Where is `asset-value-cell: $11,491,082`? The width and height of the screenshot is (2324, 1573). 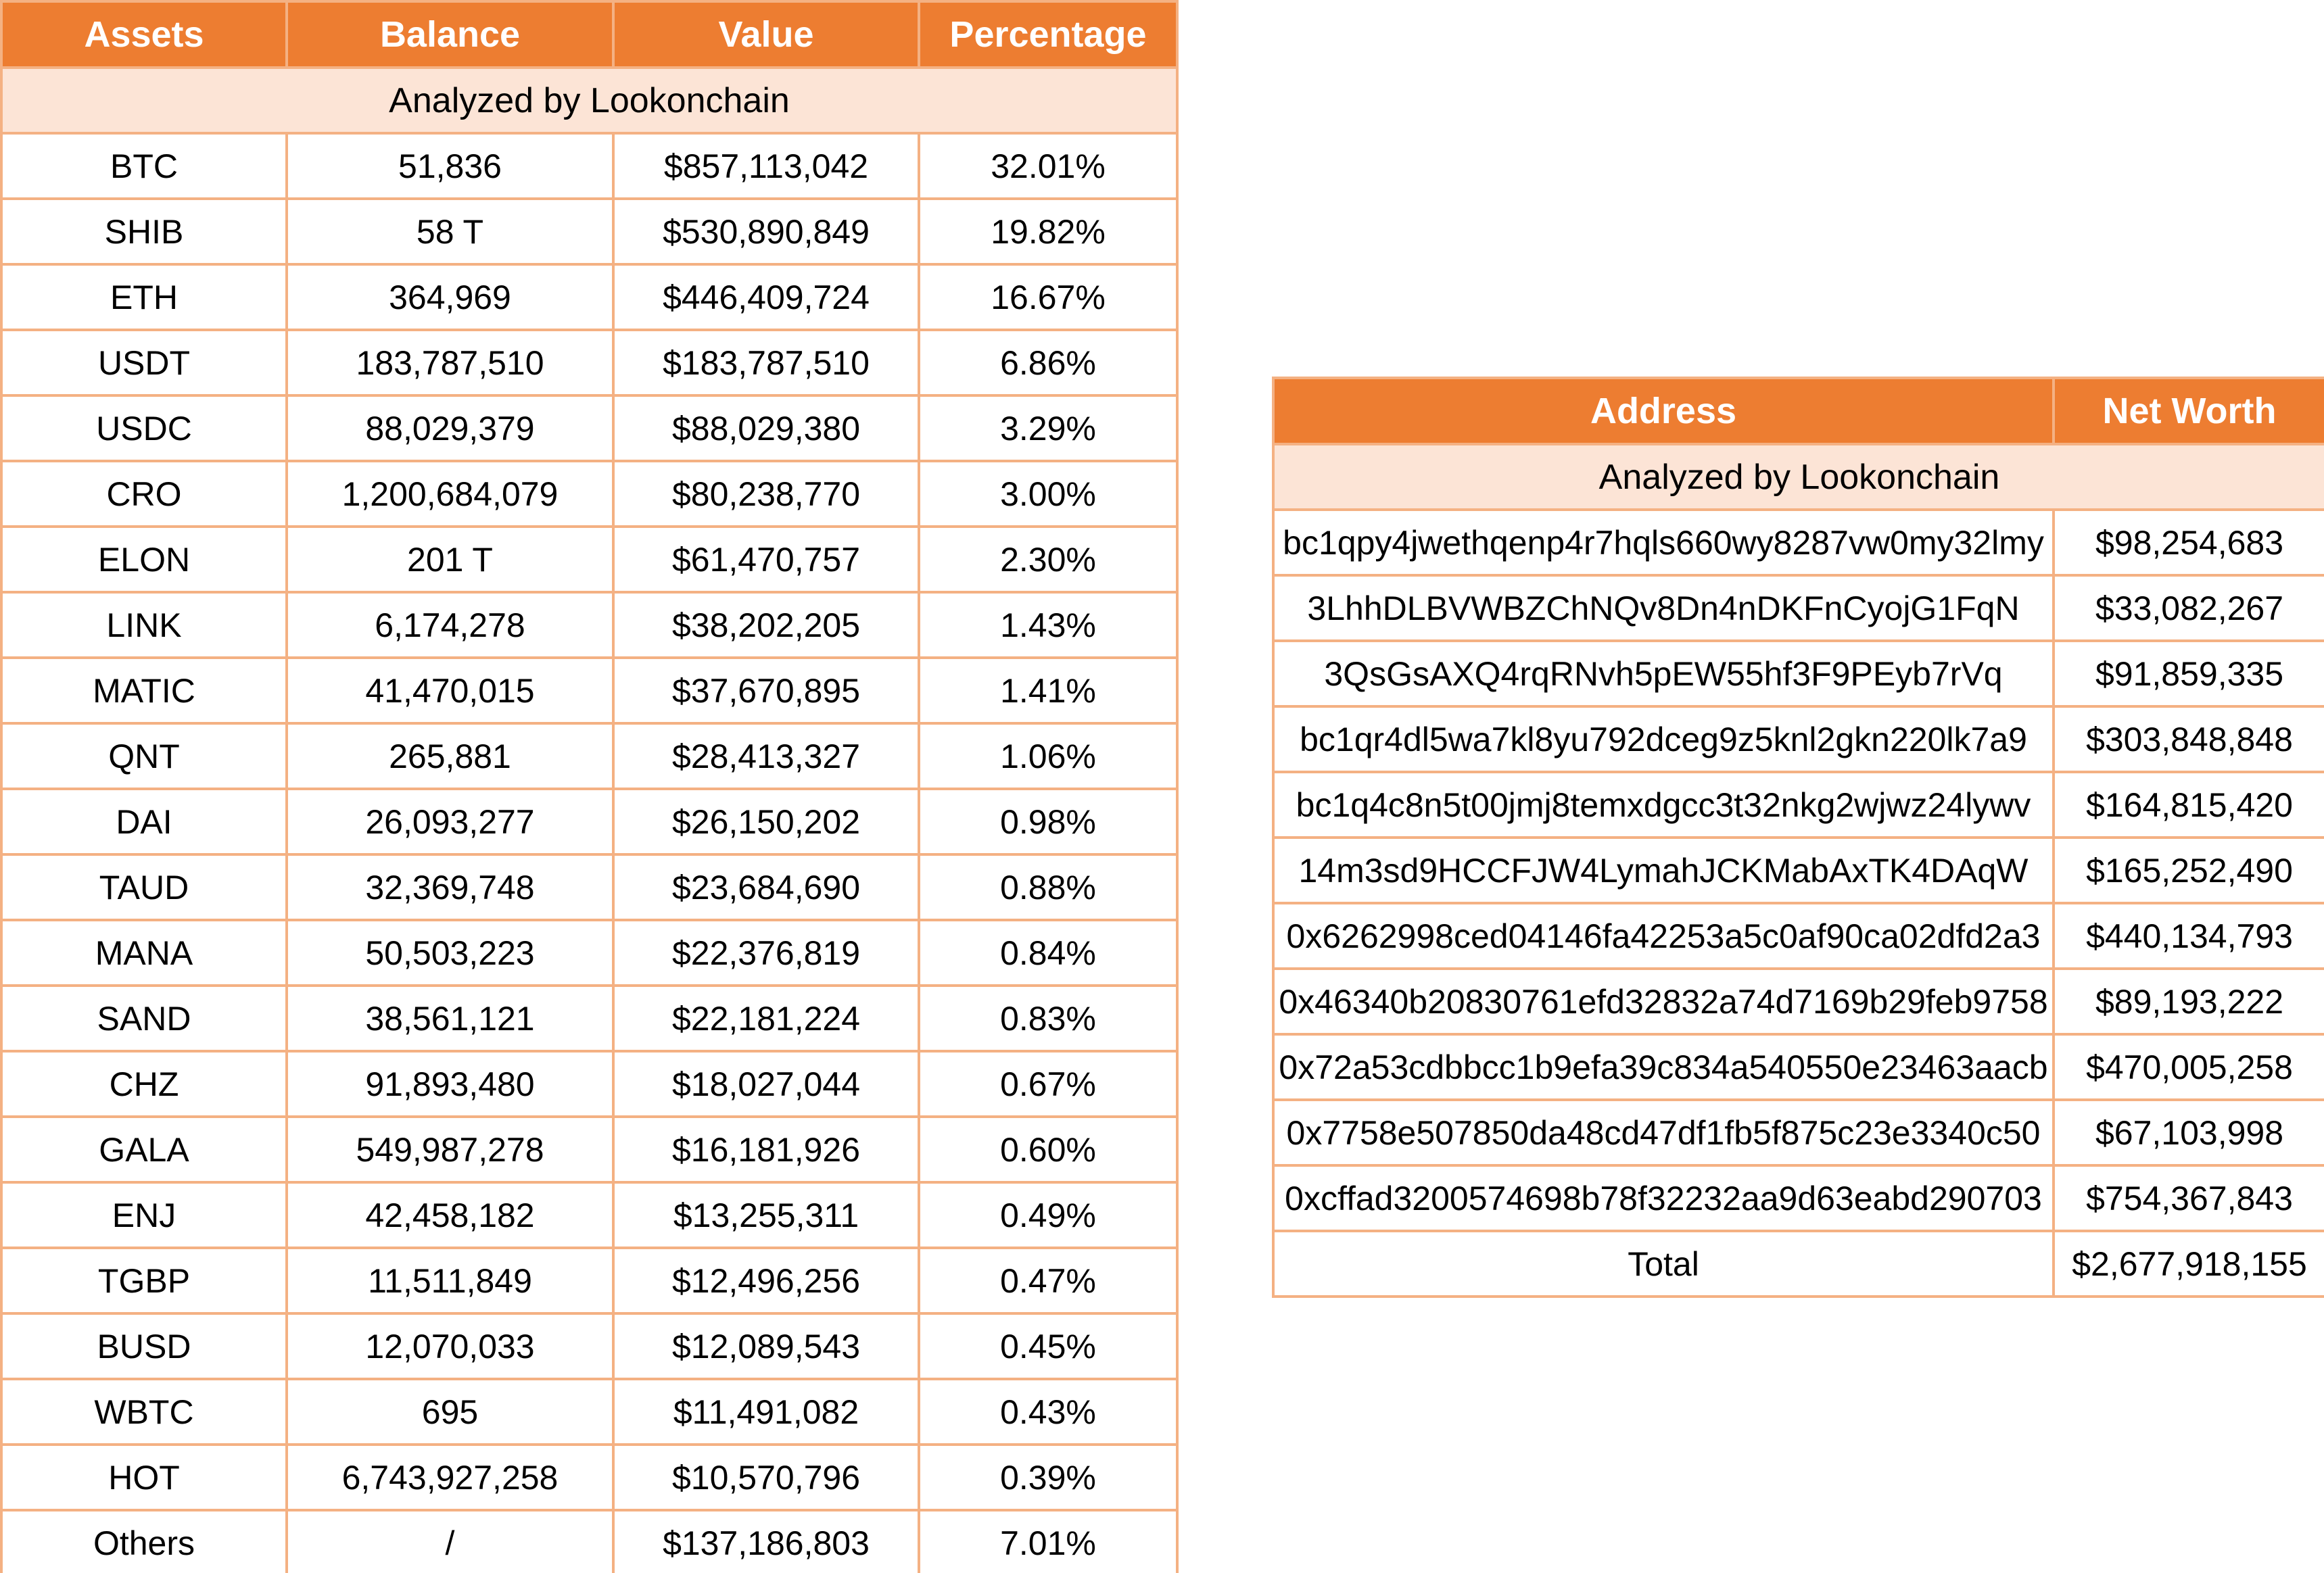 asset-value-cell: $11,491,082 is located at coordinates (766, 1412).